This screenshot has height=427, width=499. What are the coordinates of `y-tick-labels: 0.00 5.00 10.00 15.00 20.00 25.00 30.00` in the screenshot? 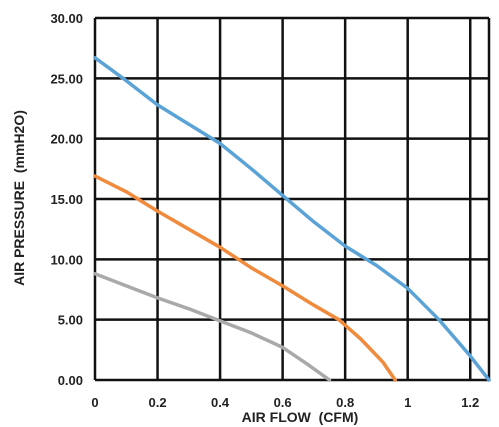 It's located at (66, 199).